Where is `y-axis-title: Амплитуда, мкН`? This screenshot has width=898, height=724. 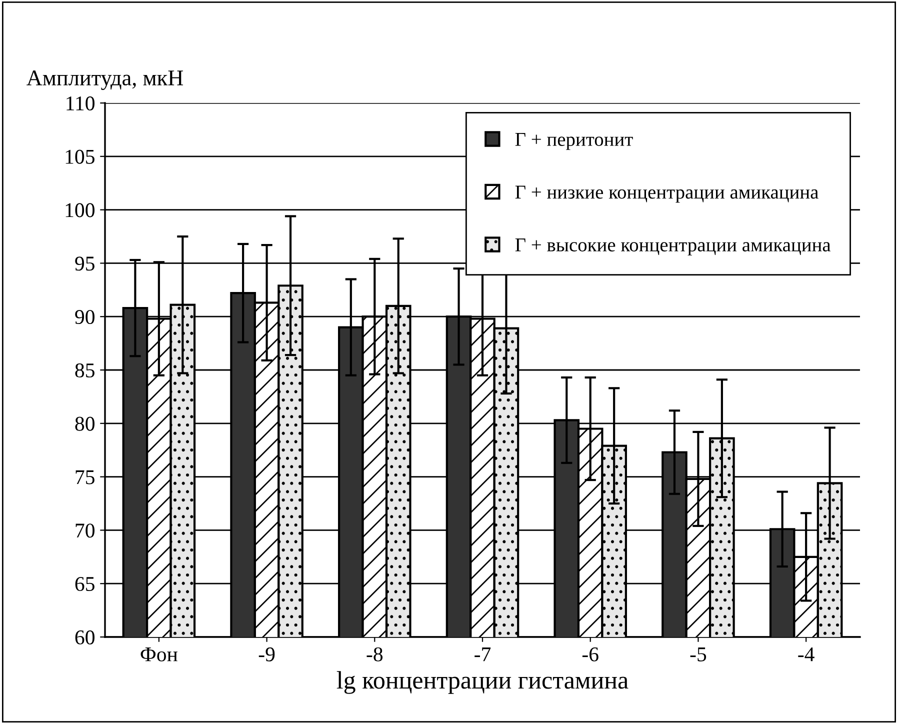 y-axis-title: Амплитуда, мкН is located at coordinates (104, 80).